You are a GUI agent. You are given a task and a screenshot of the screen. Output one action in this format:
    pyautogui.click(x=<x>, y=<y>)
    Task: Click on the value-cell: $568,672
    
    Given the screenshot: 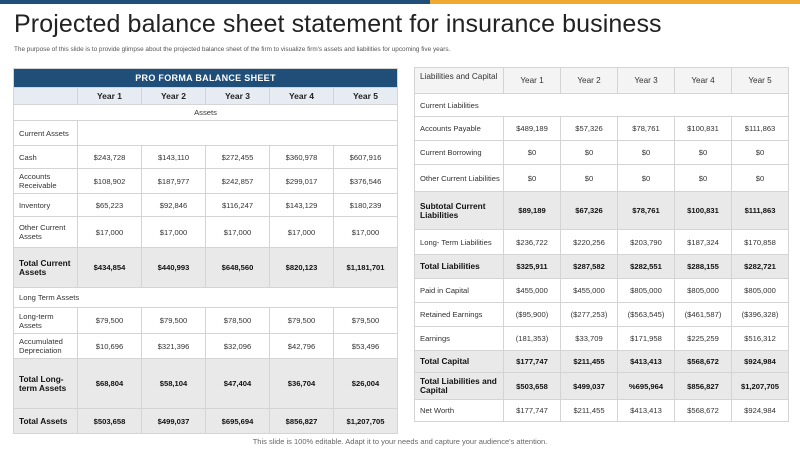 What is the action you would take?
    pyautogui.click(x=703, y=361)
    